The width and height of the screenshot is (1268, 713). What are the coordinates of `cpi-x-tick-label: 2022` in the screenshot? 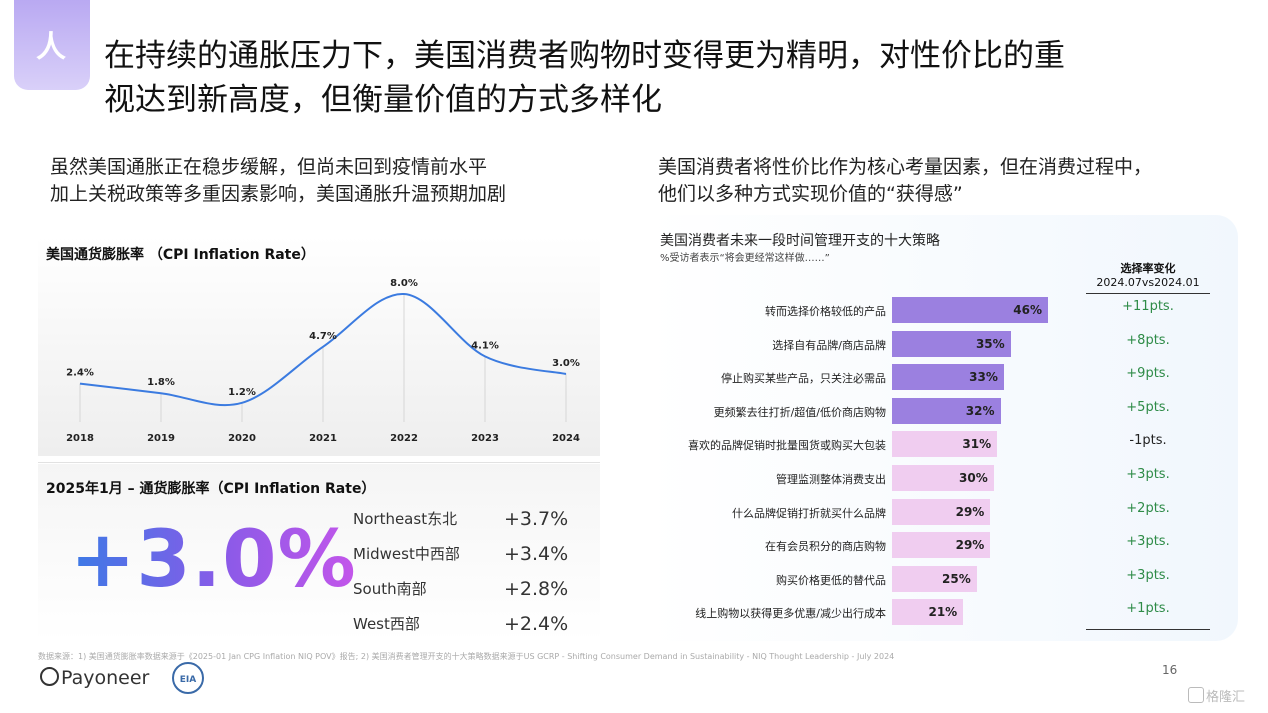 It's located at (404, 438).